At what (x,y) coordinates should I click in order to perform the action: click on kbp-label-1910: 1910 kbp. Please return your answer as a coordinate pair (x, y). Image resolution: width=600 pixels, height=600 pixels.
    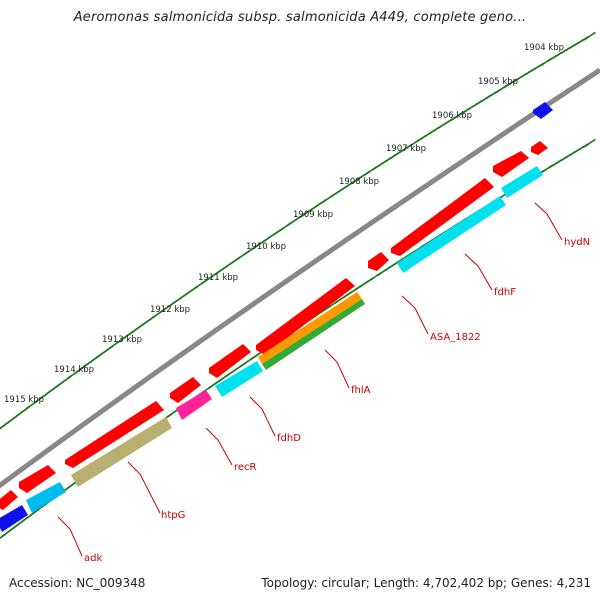
    Looking at the image, I should click on (266, 247).